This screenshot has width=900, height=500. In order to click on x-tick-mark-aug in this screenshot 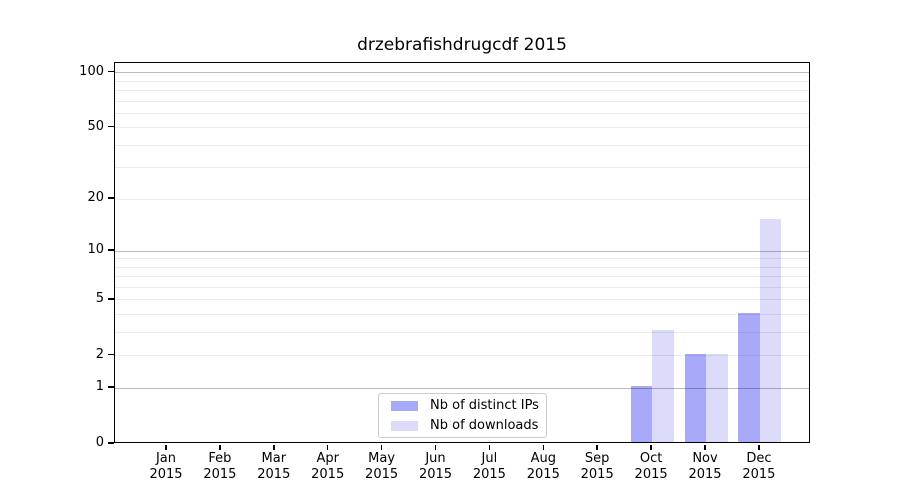, I will do `click(543, 447)`.